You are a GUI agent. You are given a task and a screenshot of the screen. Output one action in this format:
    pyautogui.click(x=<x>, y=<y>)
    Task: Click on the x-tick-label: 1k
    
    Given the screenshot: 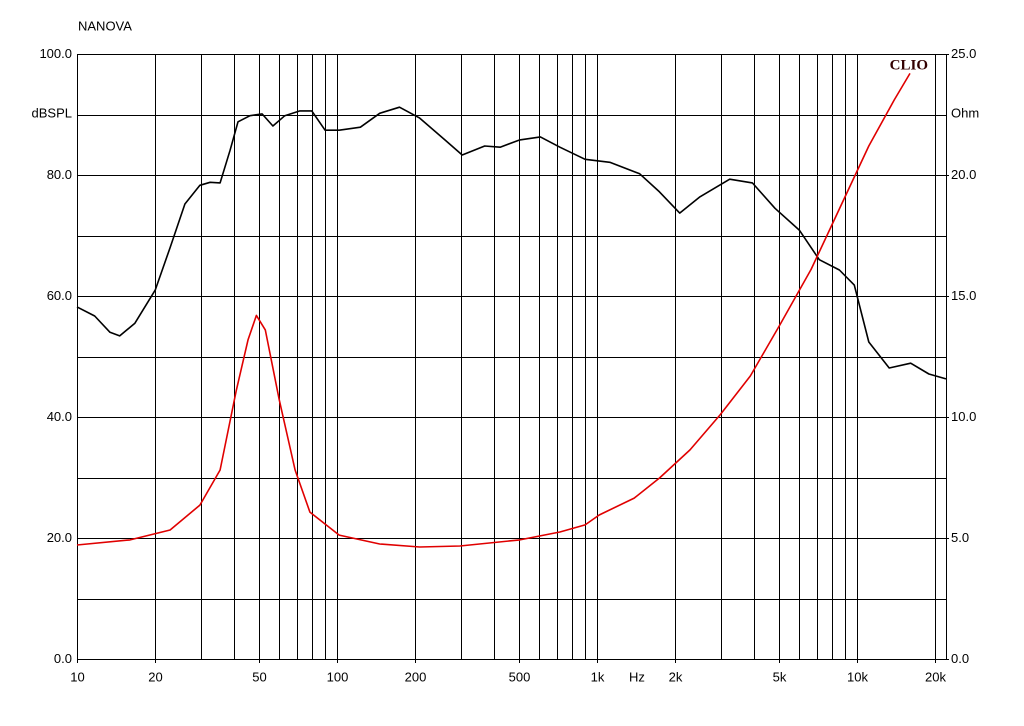 What is the action you would take?
    pyautogui.click(x=598, y=676)
    